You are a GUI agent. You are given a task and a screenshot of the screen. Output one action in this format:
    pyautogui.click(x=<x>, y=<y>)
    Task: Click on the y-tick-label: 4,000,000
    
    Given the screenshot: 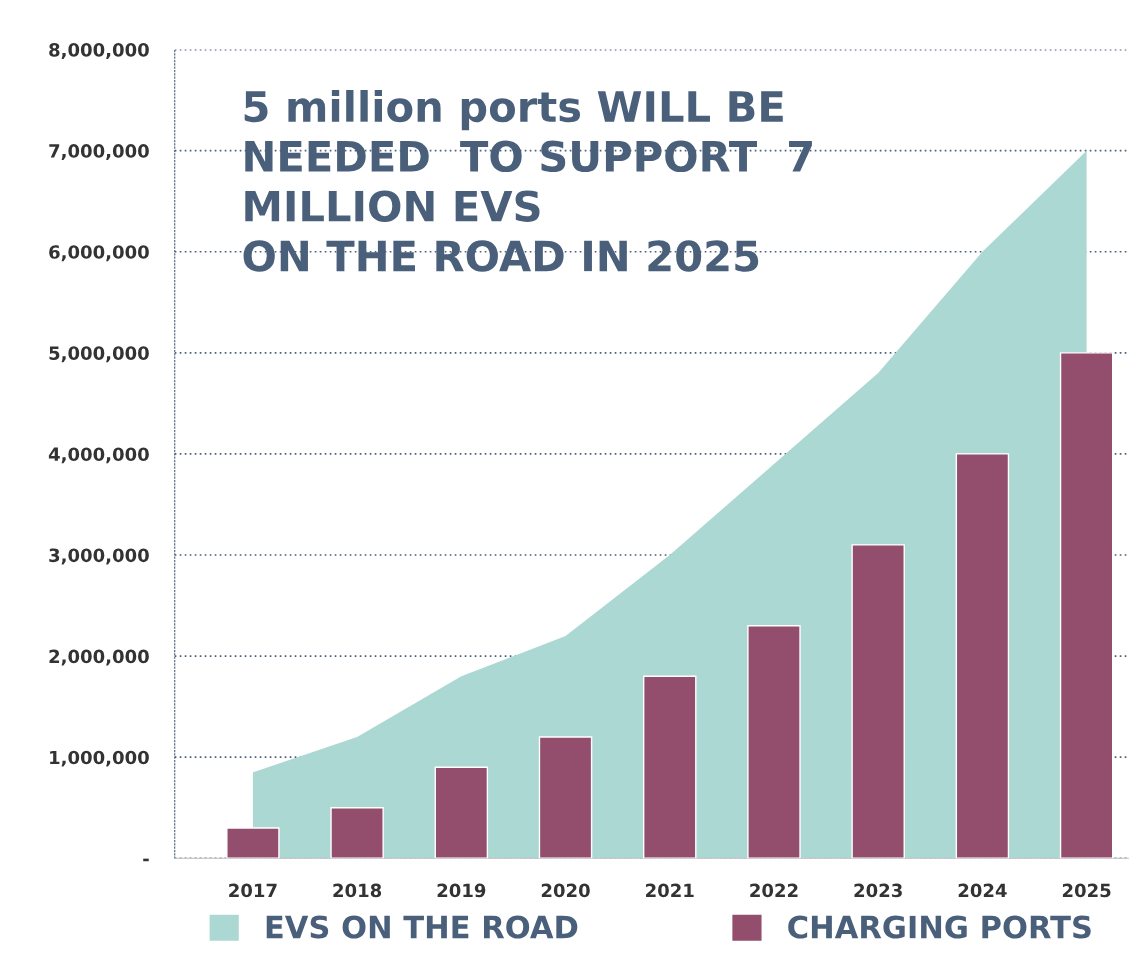 What is the action you would take?
    pyautogui.click(x=98, y=455)
    